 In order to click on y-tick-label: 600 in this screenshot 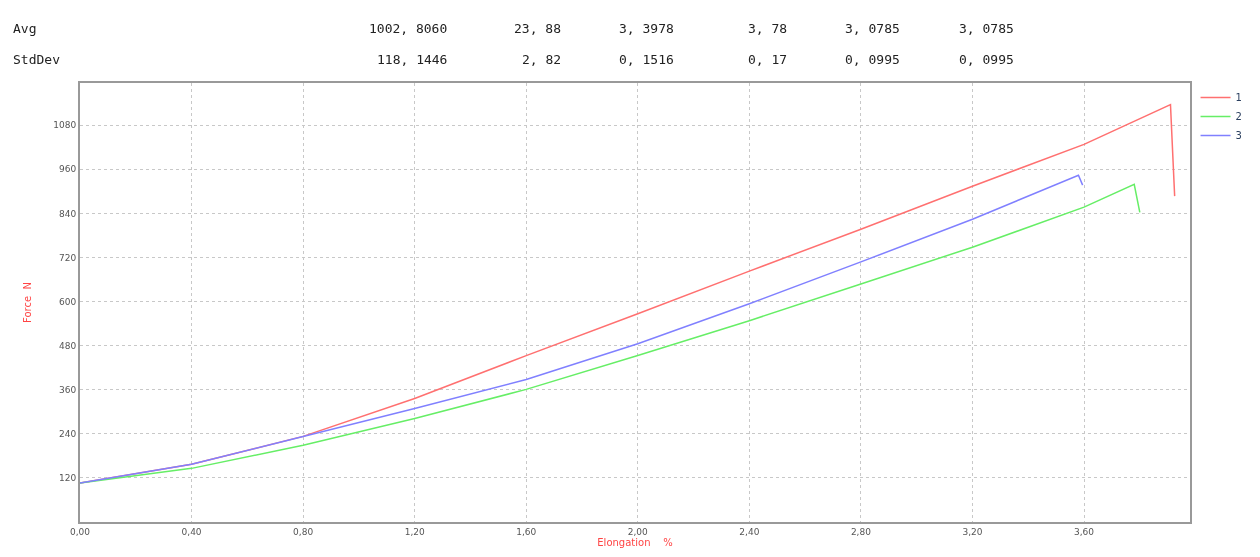, I will do `click(68, 301)`.